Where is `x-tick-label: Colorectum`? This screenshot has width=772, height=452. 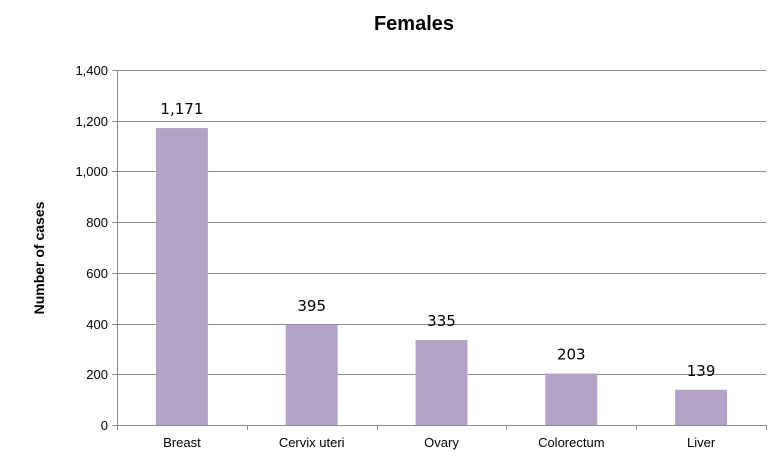
x-tick-label: Colorectum is located at coordinates (571, 442).